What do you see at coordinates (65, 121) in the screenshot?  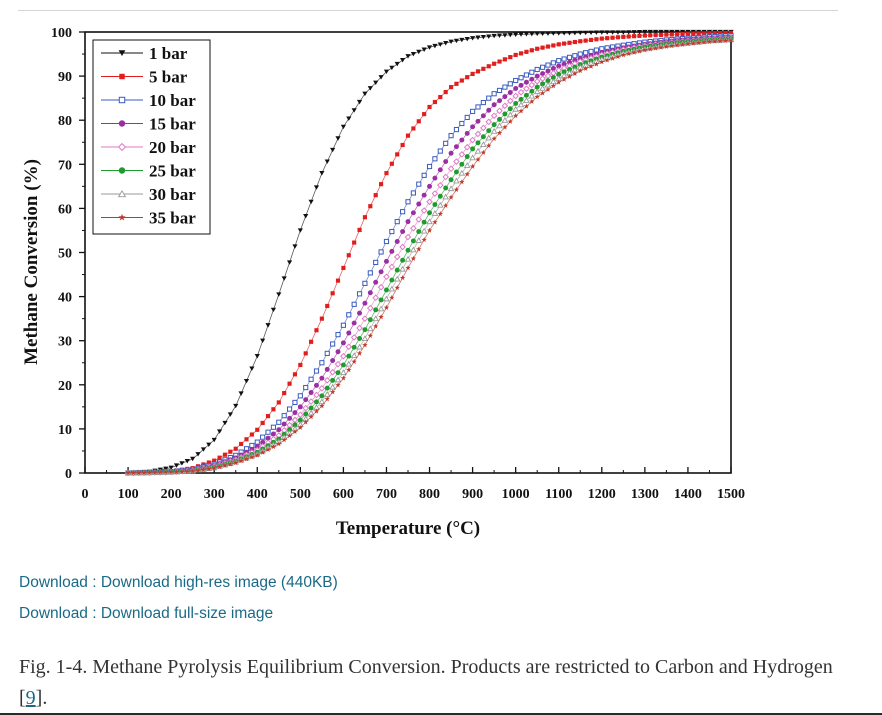 I see `y-tick-label: 80` at bounding box center [65, 121].